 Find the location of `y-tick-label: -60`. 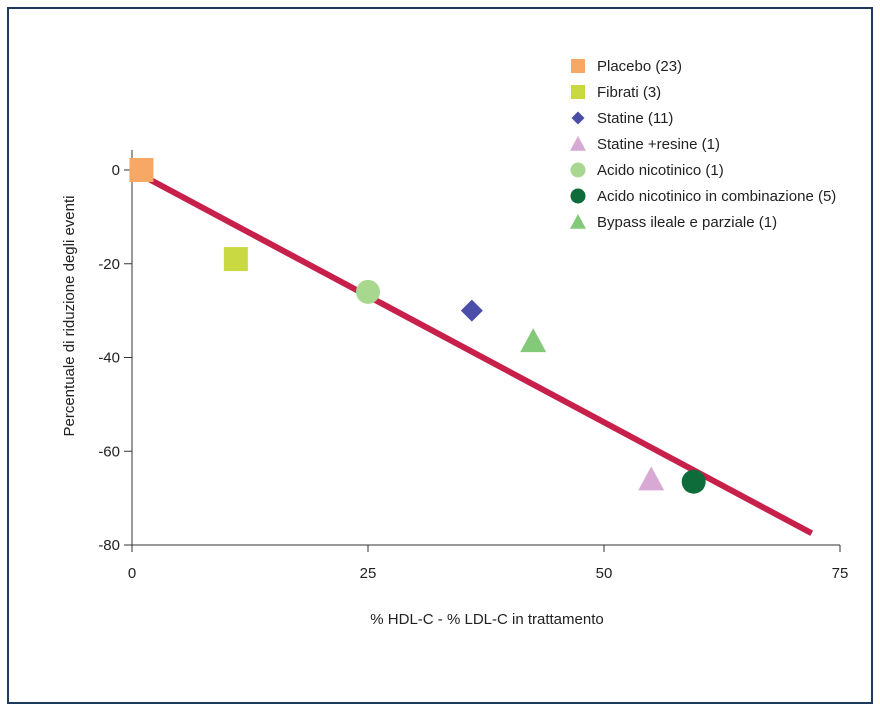

y-tick-label: -60 is located at coordinates (109, 451).